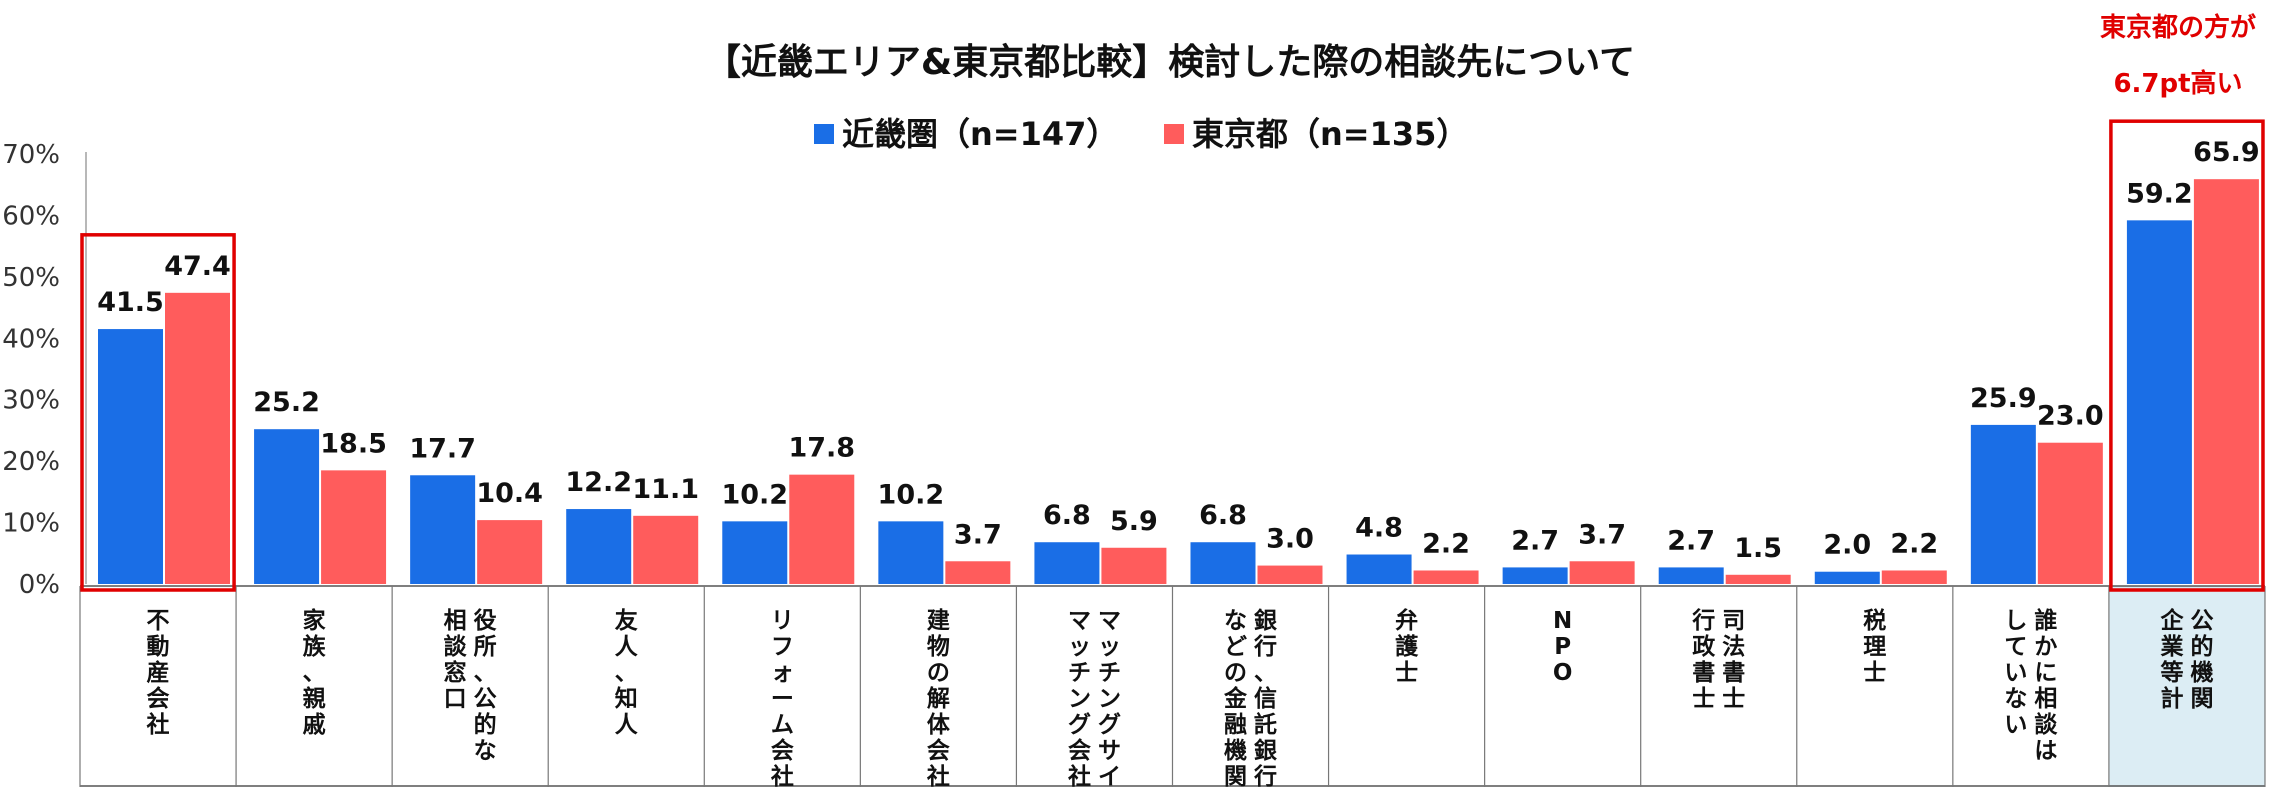 Image resolution: width=2287 pixels, height=787 pixels. Describe the element at coordinates (1874, 646) in the screenshot. I see `category-label: 税理士` at that location.